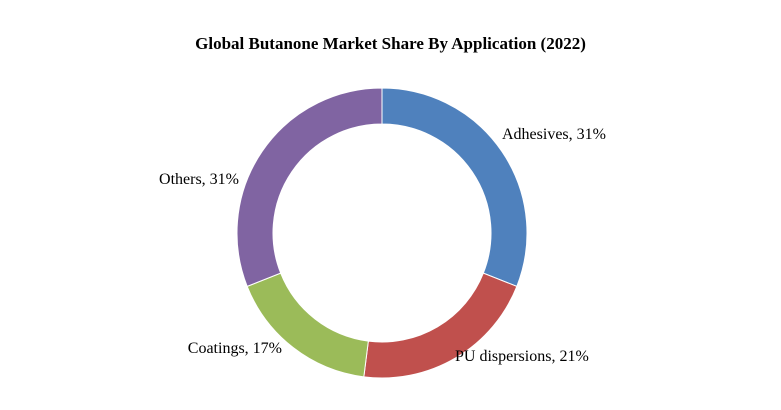  I want to click on slice-adhesives, so click(454, 187).